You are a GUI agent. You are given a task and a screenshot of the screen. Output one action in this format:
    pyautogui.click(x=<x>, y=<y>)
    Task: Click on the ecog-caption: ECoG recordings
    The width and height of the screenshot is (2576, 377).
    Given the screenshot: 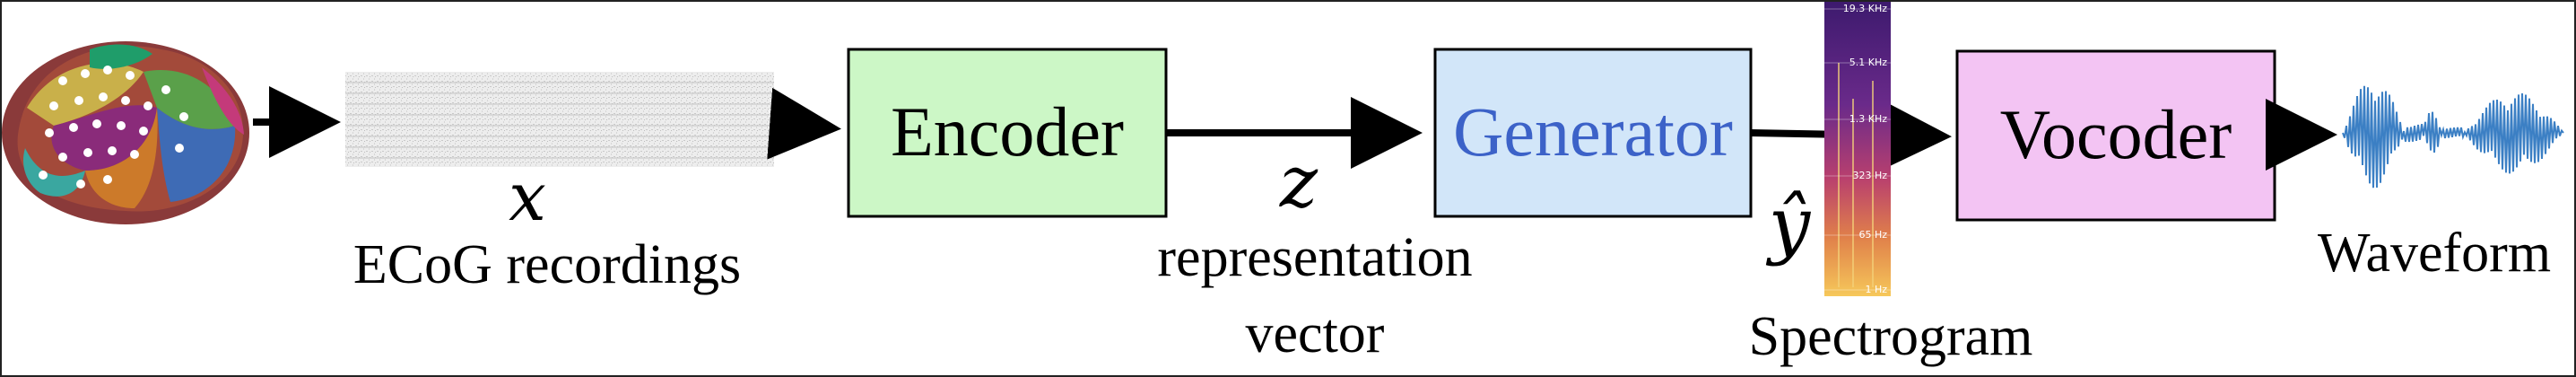 What is the action you would take?
    pyautogui.click(x=547, y=264)
    